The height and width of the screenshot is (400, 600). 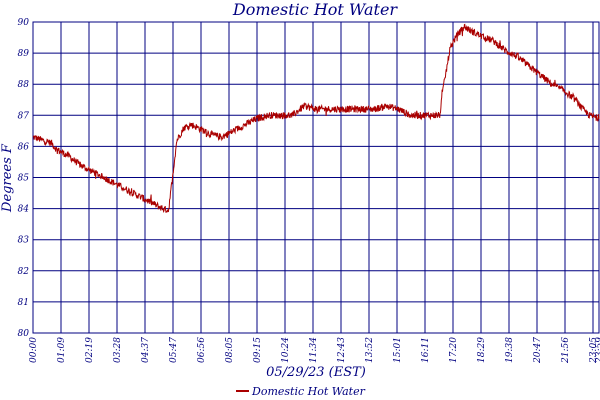 What do you see at coordinates (24, 23) in the screenshot?
I see `y-tick-label: 90` at bounding box center [24, 23].